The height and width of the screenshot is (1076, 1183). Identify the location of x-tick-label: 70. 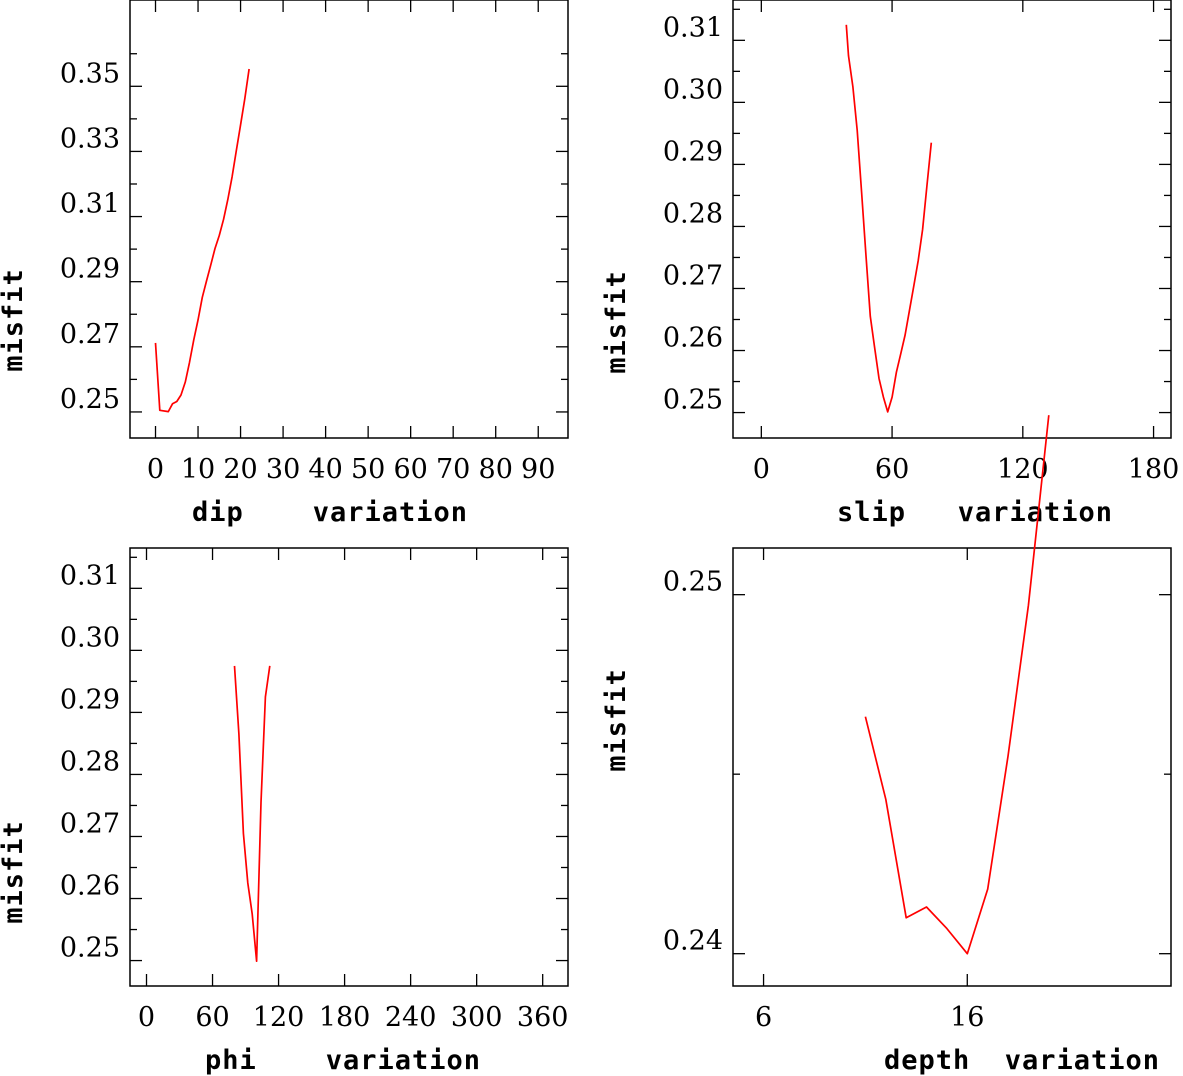
(453, 469).